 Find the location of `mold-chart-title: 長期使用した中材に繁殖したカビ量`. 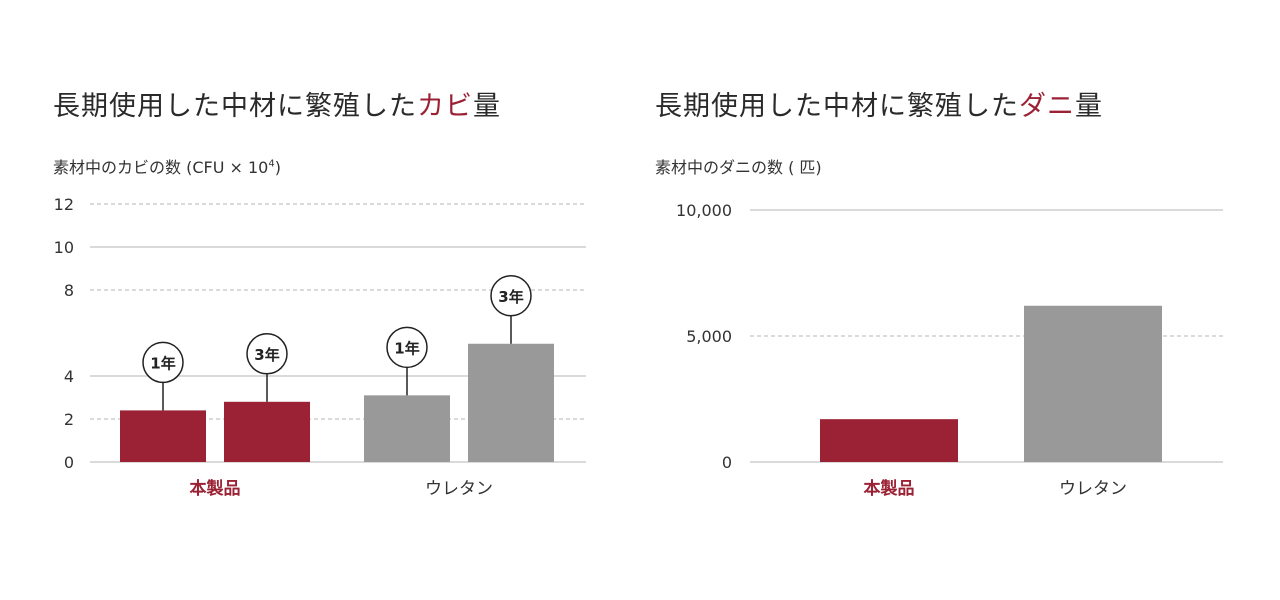

mold-chart-title: 長期使用した中材に繁殖したカビ量 is located at coordinates (277, 103).